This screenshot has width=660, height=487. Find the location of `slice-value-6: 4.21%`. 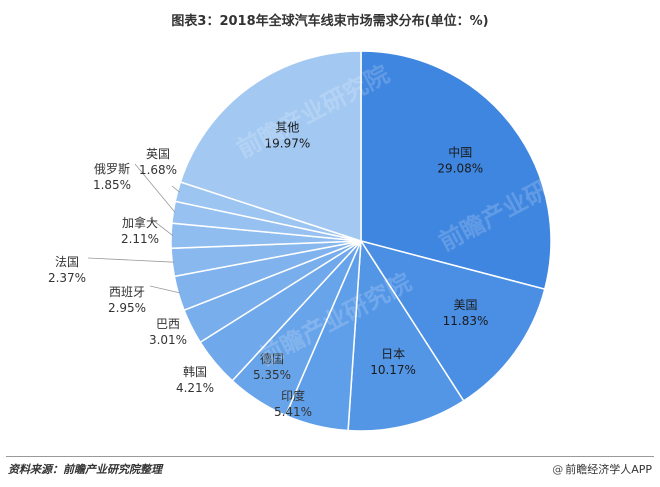

slice-value-6: 4.21% is located at coordinates (195, 388).